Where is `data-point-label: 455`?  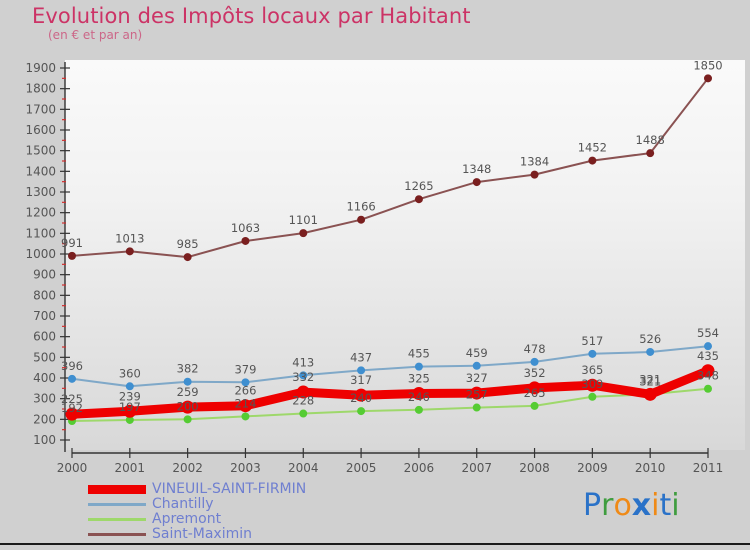 data-point-label: 455 is located at coordinates (419, 354).